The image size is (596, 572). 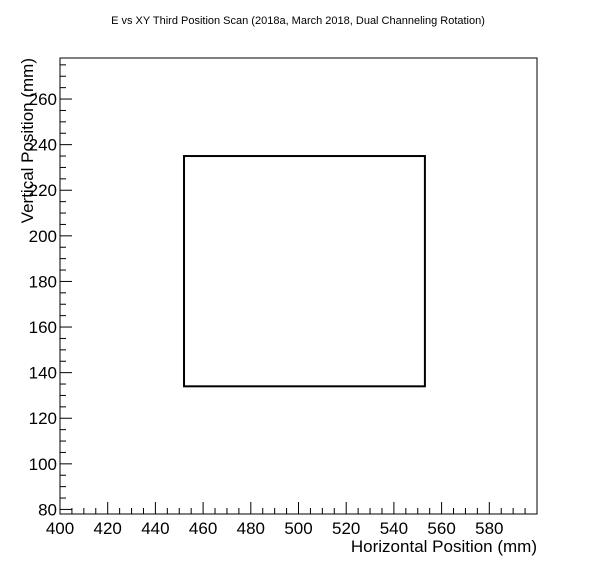 What do you see at coordinates (43, 418) in the screenshot?
I see `y-tick-label: 120` at bounding box center [43, 418].